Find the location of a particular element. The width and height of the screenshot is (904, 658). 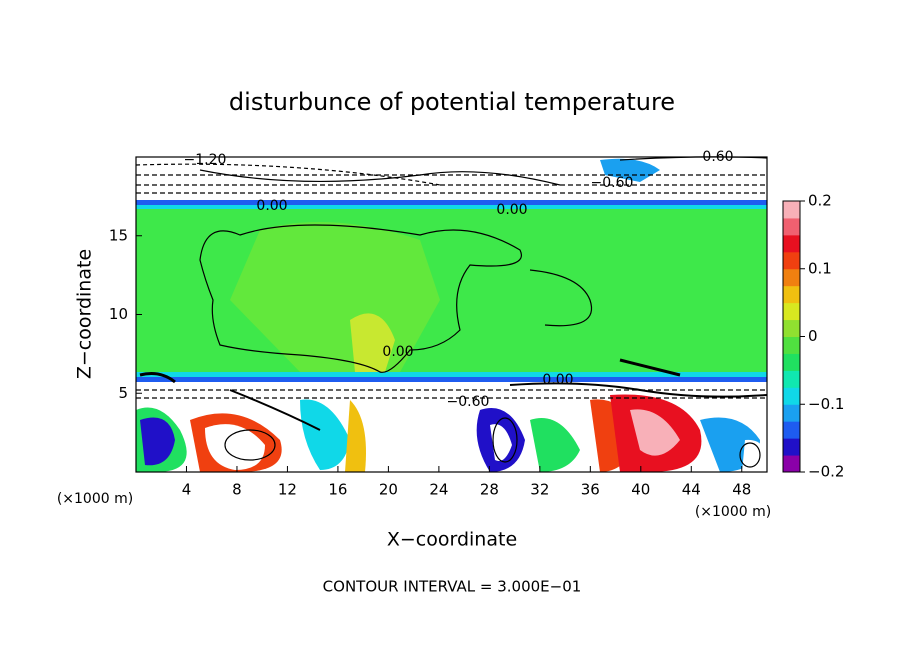

chart-title: disturbunce of potential temperature is located at coordinates (452, 102).